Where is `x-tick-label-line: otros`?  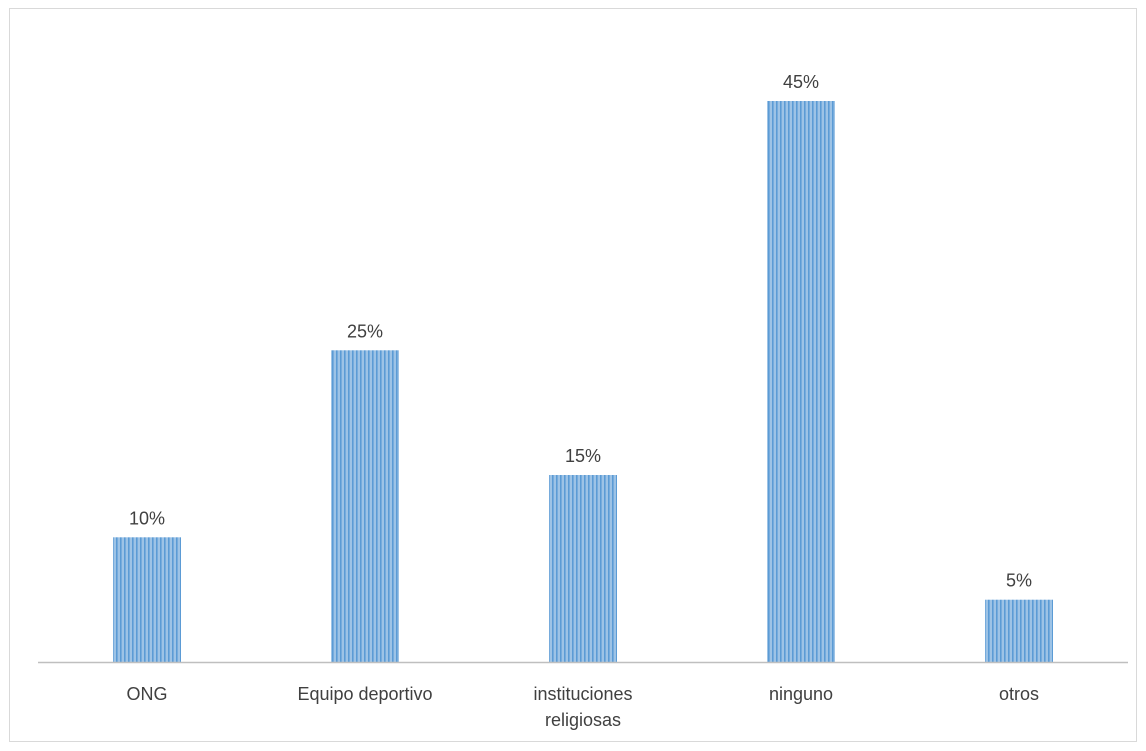 x-tick-label-line: otros is located at coordinates (1019, 694).